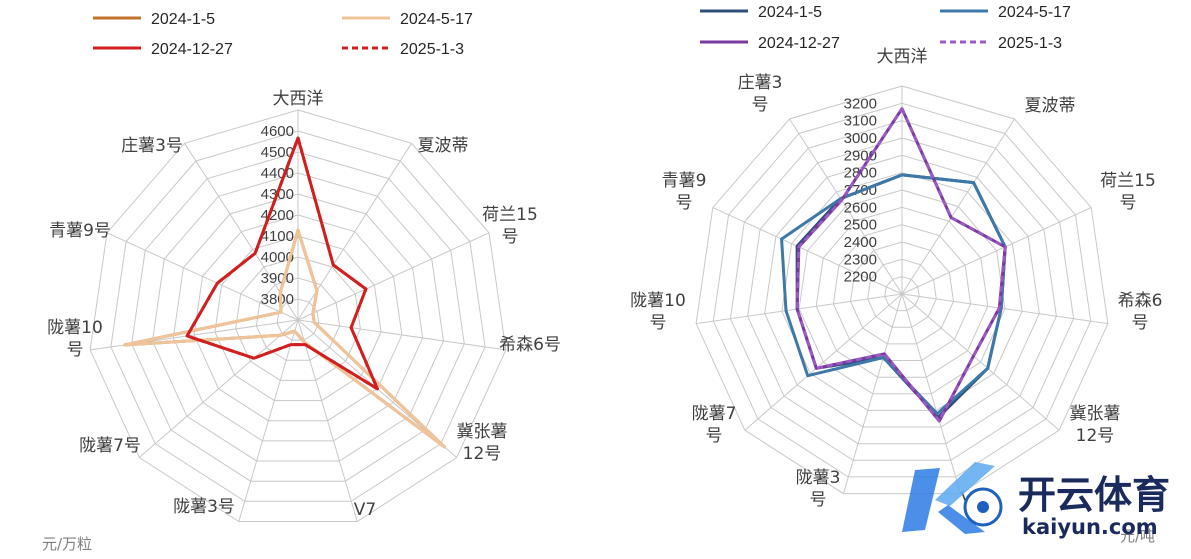 Image resolution: width=1191 pixels, height=559 pixels. Describe the element at coordinates (860, 242) in the screenshot. I see `tick-label: 2400` at that location.